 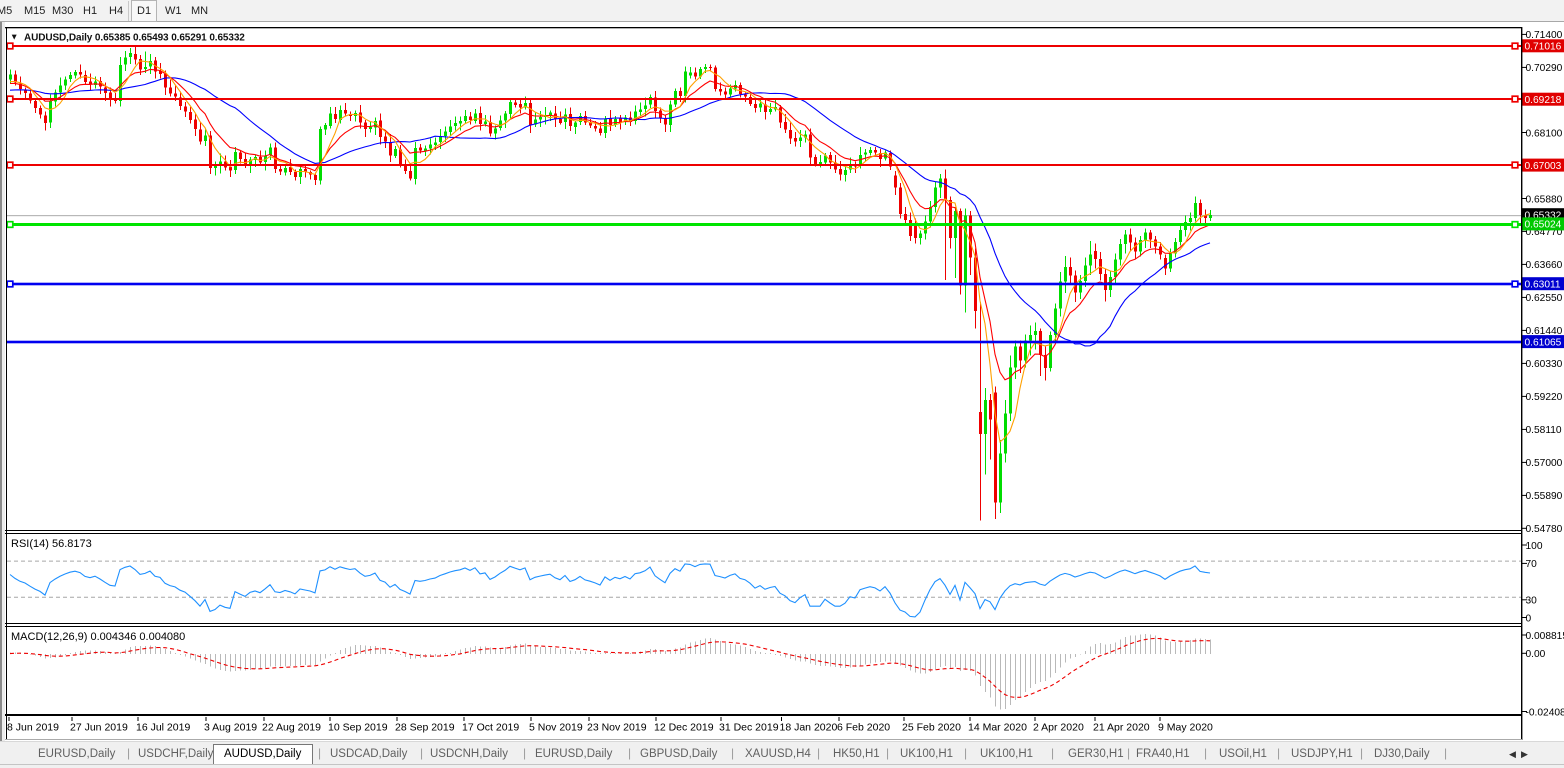 I want to click on svg-text: 0.008815, so click(x=1545, y=636).